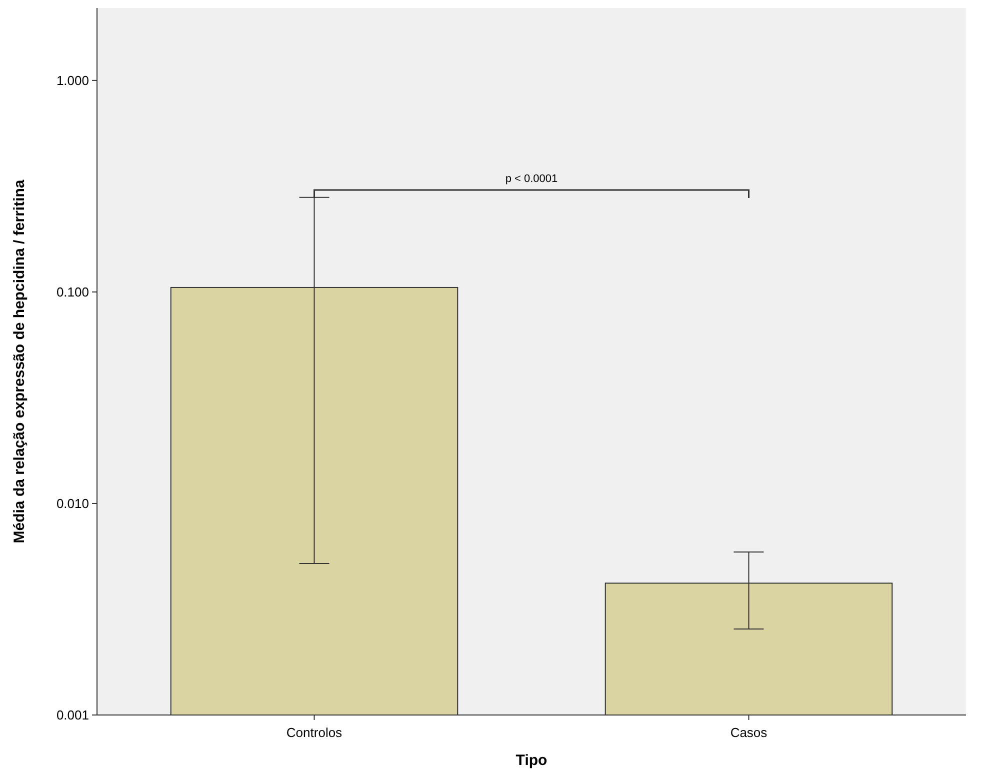 The image size is (981, 778). Describe the element at coordinates (749, 732) in the screenshot. I see `x-tick-label: Casos` at that location.